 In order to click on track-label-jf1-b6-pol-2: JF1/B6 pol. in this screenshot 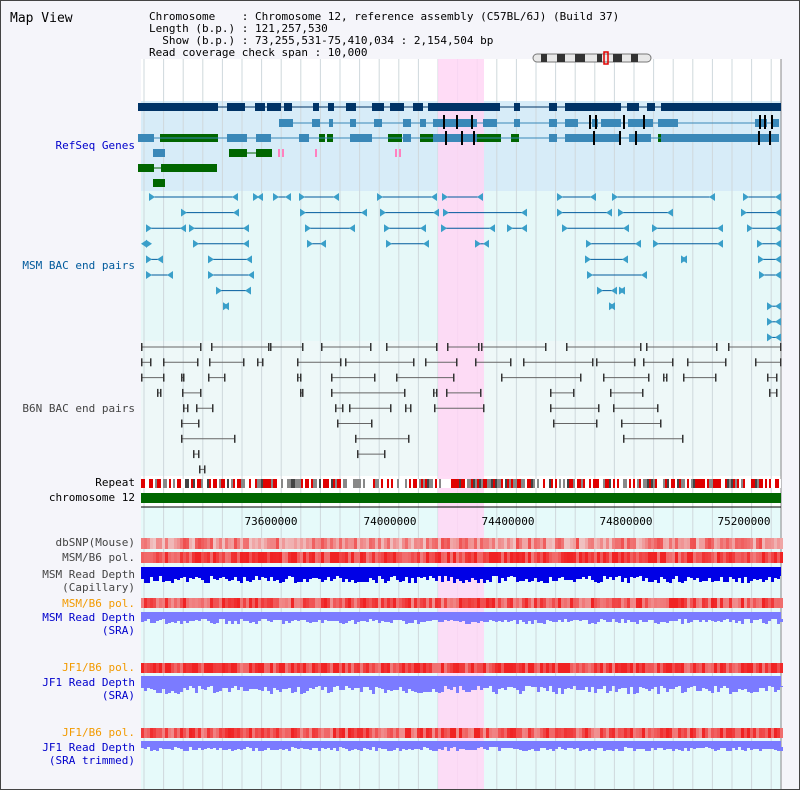, I will do `click(98, 732)`.